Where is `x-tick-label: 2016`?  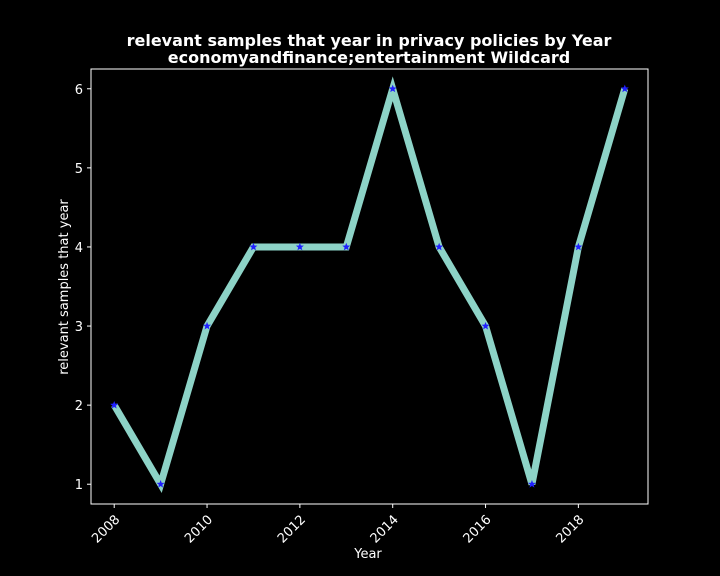
x-tick-label: 2016 is located at coordinates (478, 529).